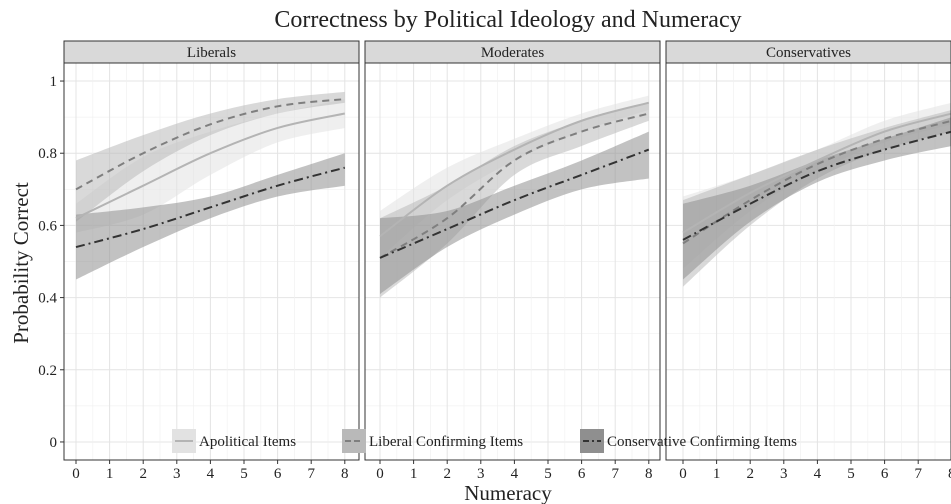 The image size is (951, 504). I want to click on panel-strip-label: Conservatives, so click(808, 53).